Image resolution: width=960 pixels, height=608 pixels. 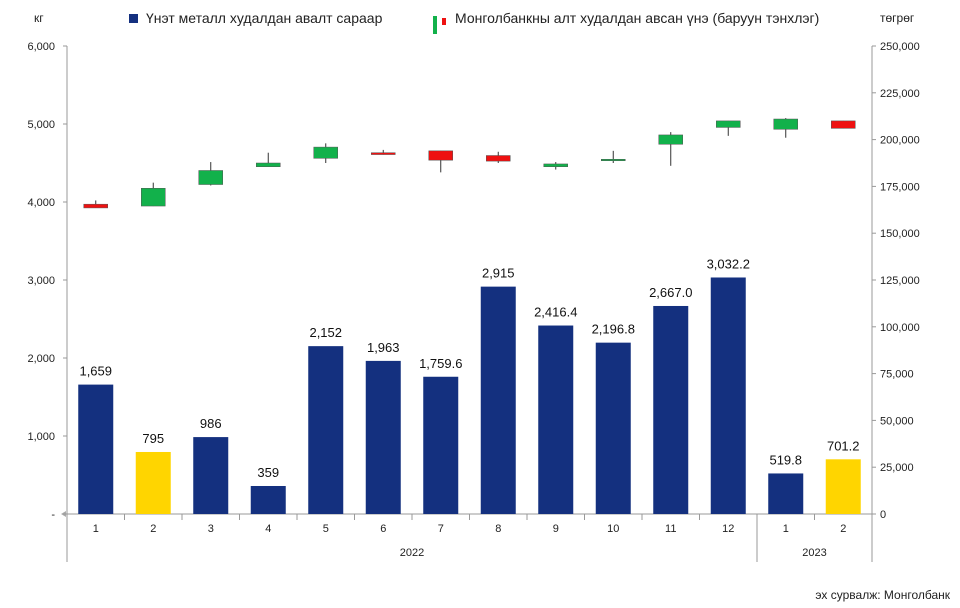 I want to click on right-tick-label: 50,000, so click(x=897, y=421).